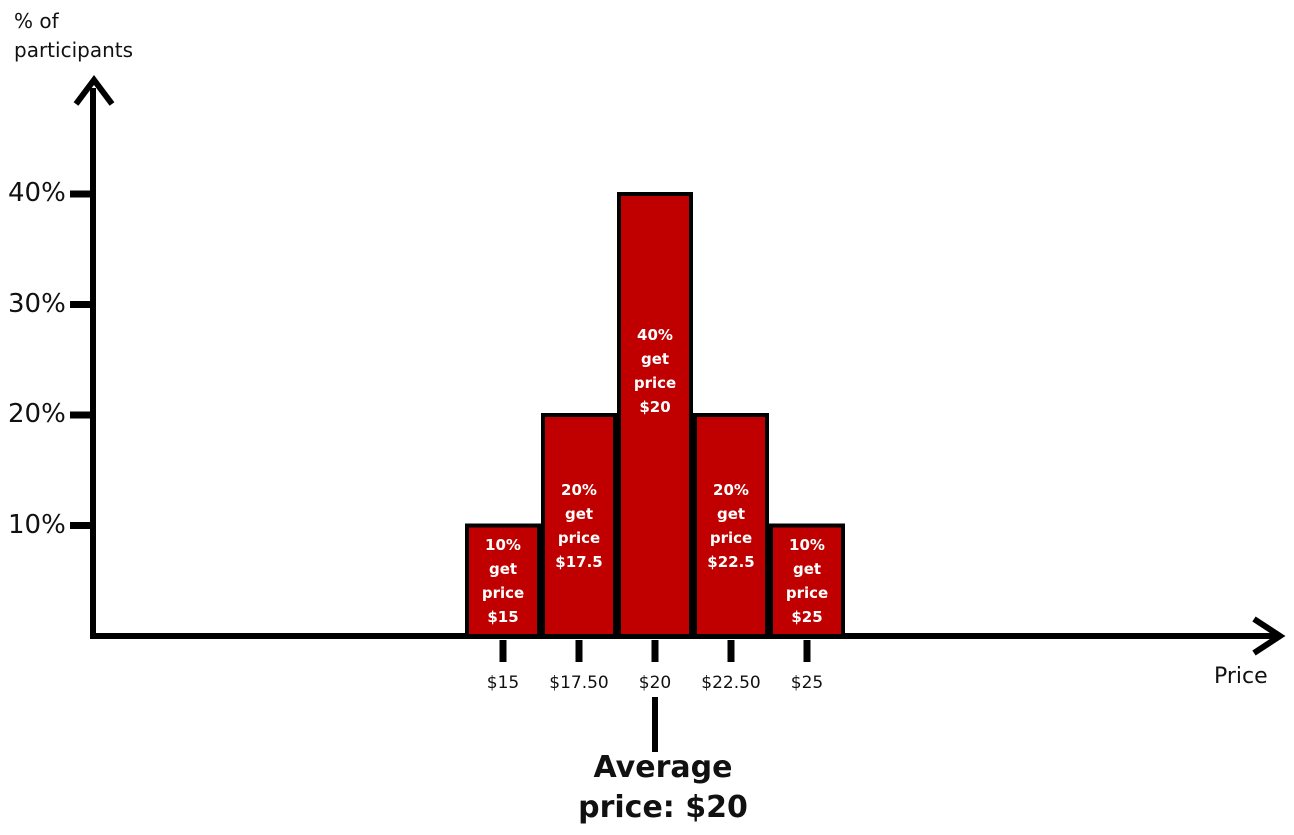 The height and width of the screenshot is (835, 1294). I want to click on x-tick-label: $25, so click(807, 683).